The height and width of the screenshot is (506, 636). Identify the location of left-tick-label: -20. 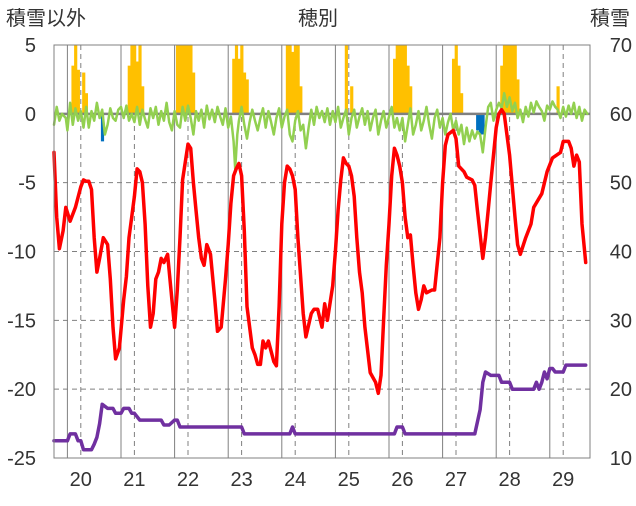
(21, 390).